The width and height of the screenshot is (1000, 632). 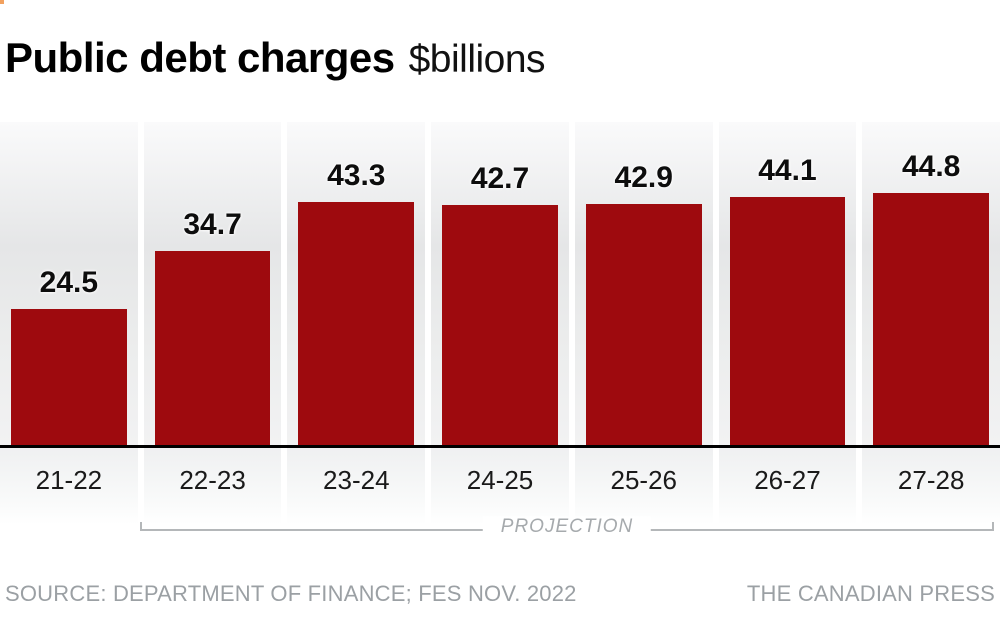 I want to click on chart-column: 44.8 27-28, so click(x=931, y=333).